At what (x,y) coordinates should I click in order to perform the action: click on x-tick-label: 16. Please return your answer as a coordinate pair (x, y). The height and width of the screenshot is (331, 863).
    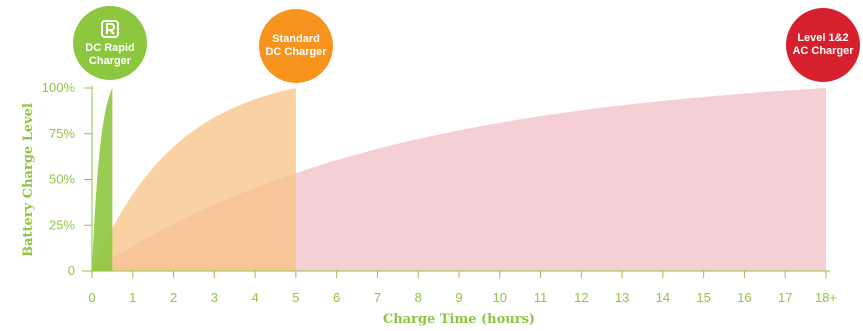
    Looking at the image, I should click on (744, 297).